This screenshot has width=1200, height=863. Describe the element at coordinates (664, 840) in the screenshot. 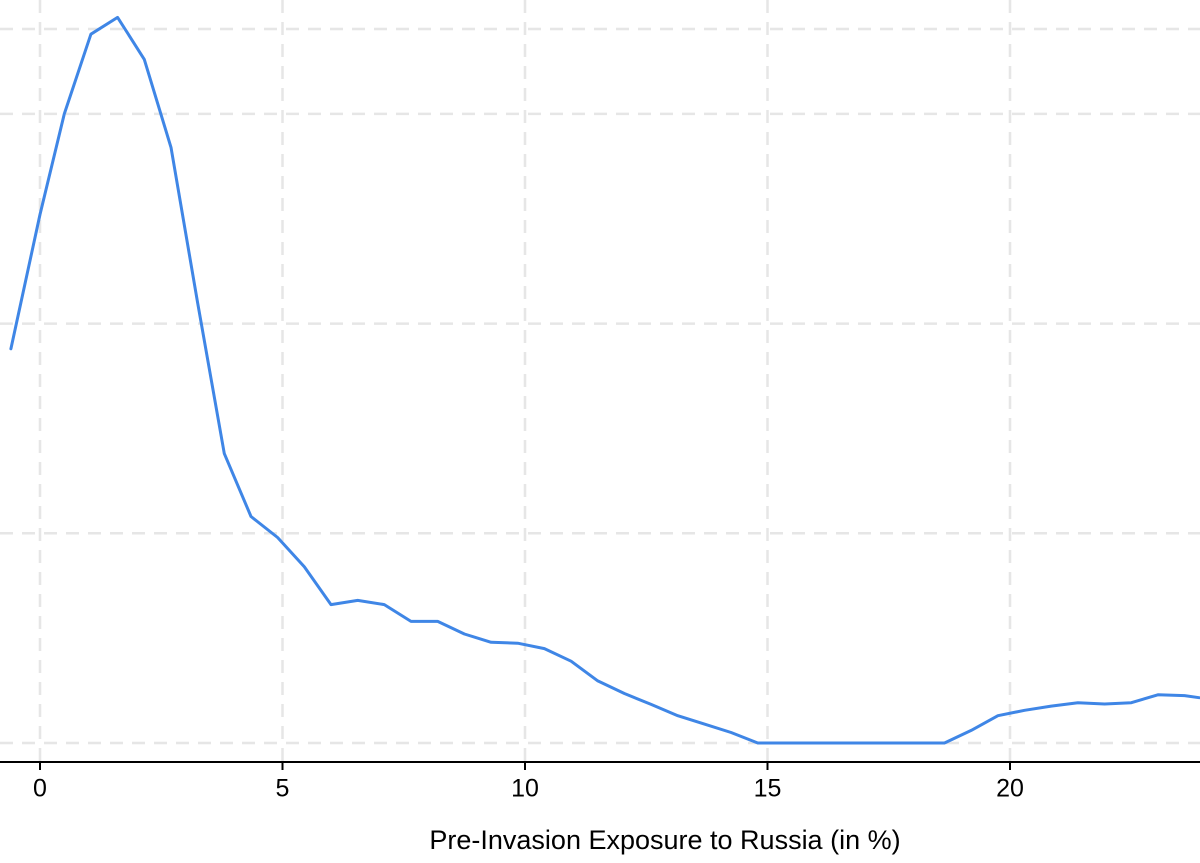

I see `x-axis-title: Pre-Invasion Exposure to Russia (in %)` at that location.